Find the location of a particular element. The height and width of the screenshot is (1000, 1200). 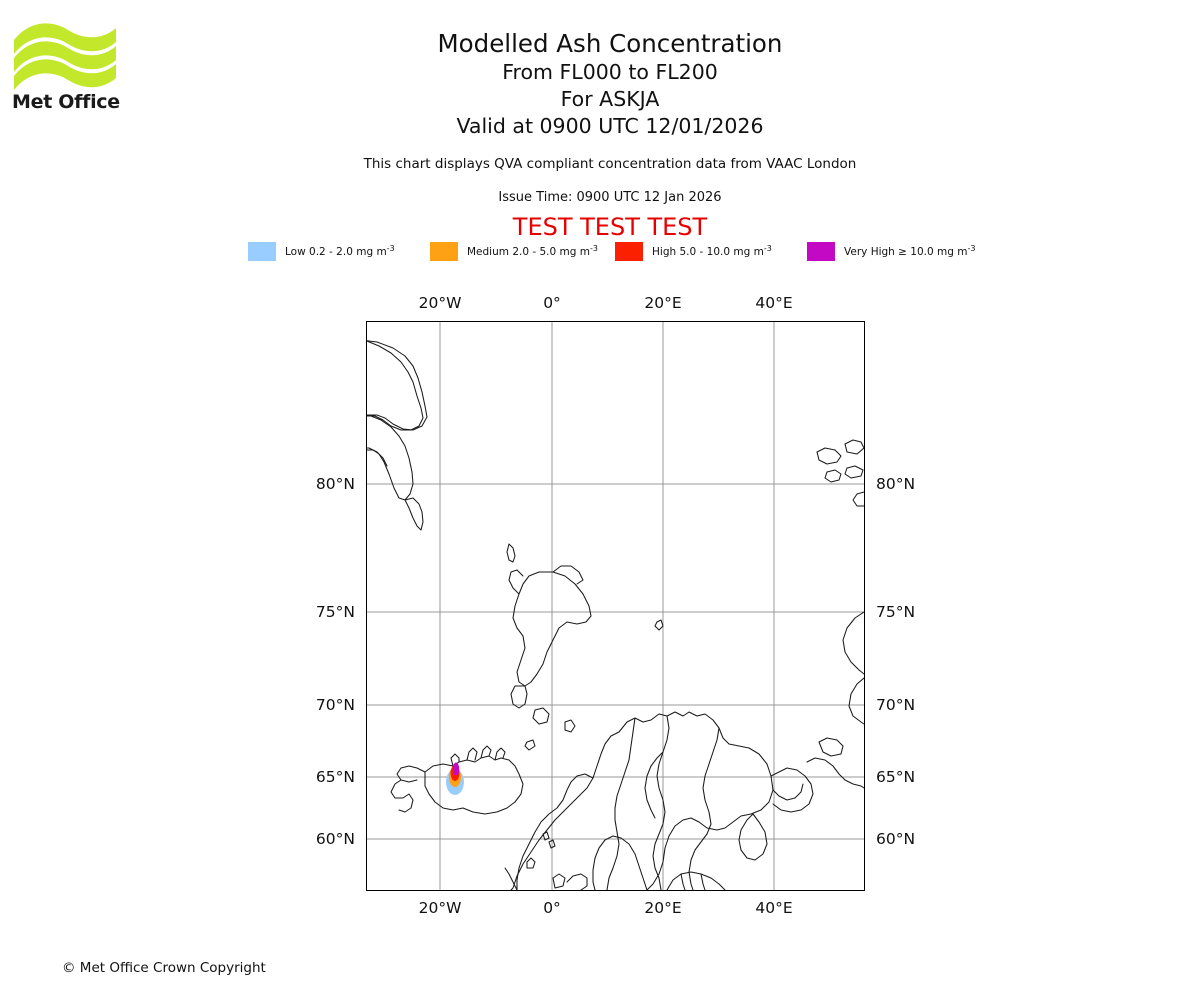

title-flight-levels: From FL000 to FL200 is located at coordinates (610, 72).